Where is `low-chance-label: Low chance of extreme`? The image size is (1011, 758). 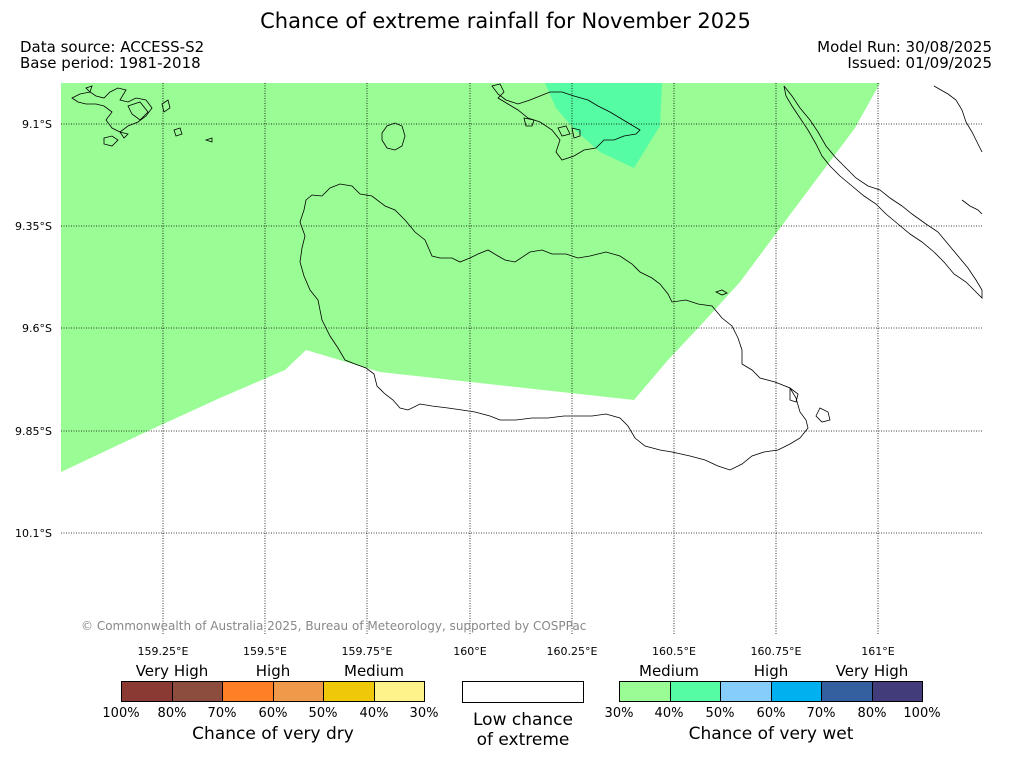
low-chance-label: Low chance of extreme is located at coordinates (523, 730).